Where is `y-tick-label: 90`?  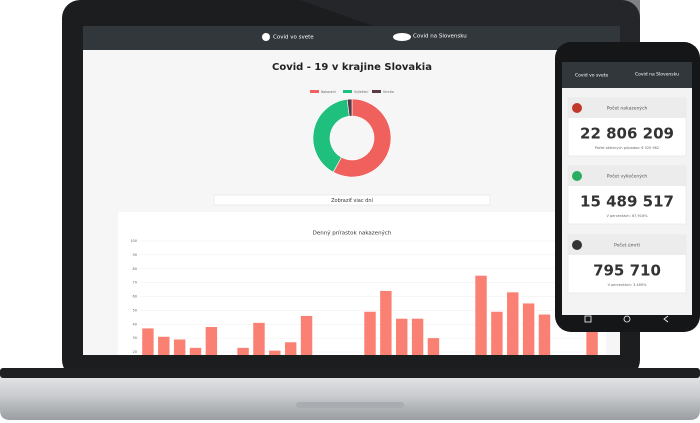
y-tick-label: 90 is located at coordinates (135, 255).